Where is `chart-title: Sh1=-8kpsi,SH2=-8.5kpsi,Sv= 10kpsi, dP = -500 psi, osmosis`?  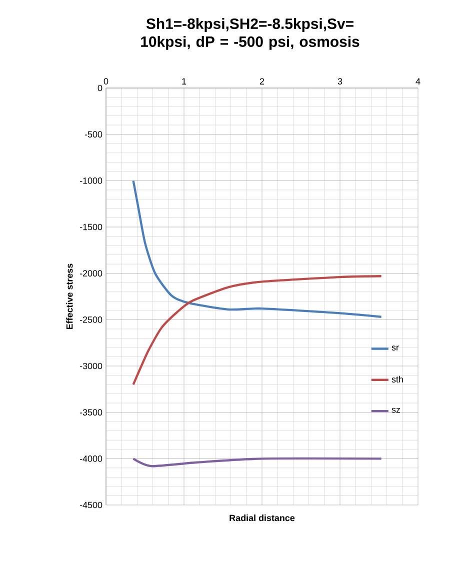 chart-title: Sh1=-8kpsi,SH2=-8.5kpsi,Sv= 10kpsi, dP = -500 psi, osmosis is located at coordinates (250, 34).